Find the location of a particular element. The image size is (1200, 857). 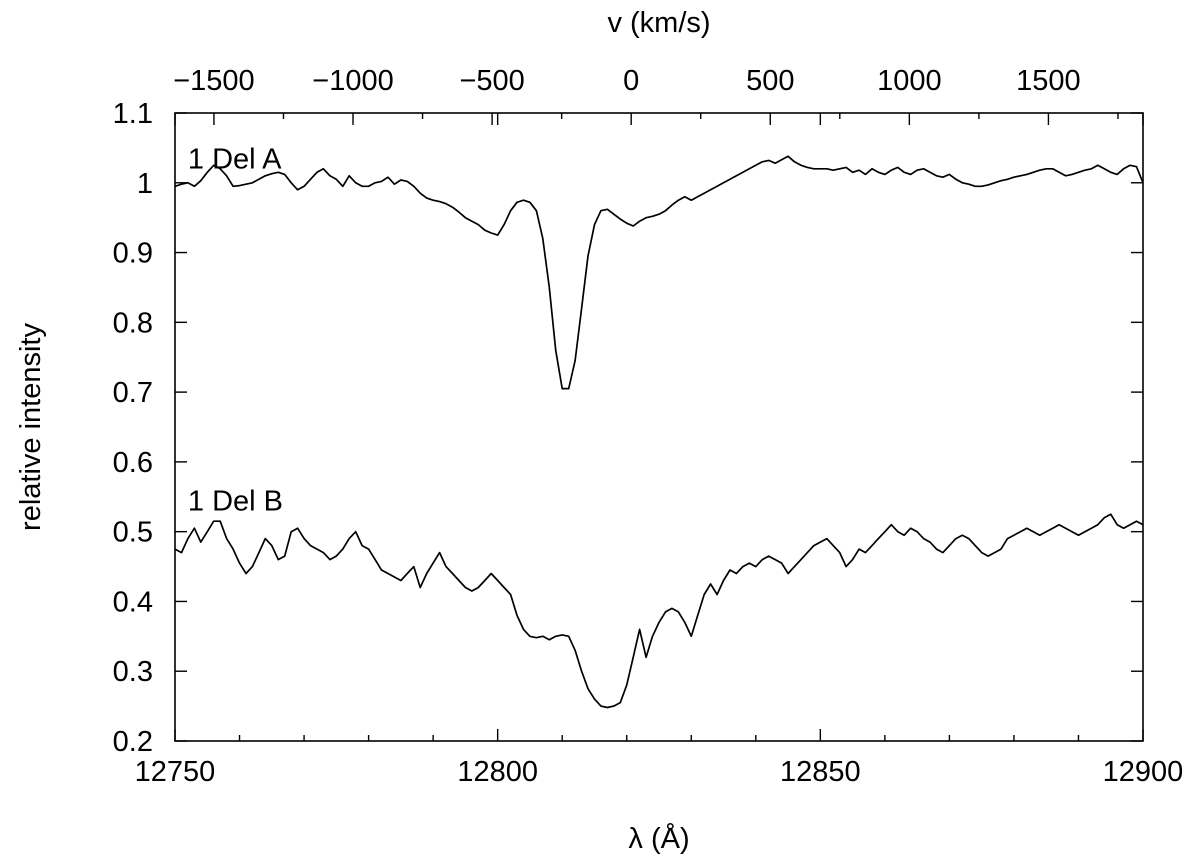

y-axis-title: relative intensity is located at coordinates (31, 427).